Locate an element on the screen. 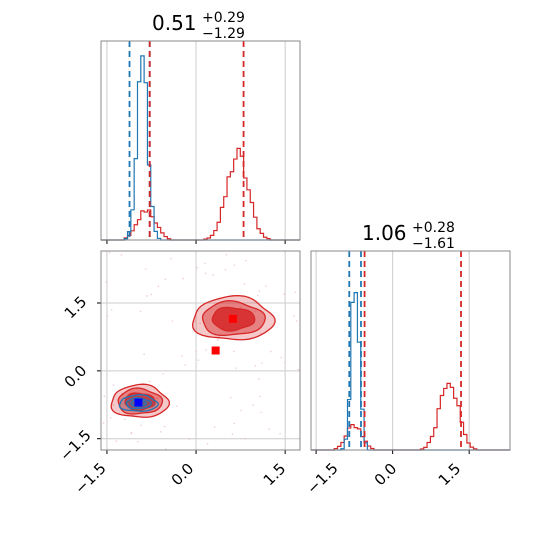 This screenshot has width=550, height=550. scatter-background is located at coordinates (200, 350).